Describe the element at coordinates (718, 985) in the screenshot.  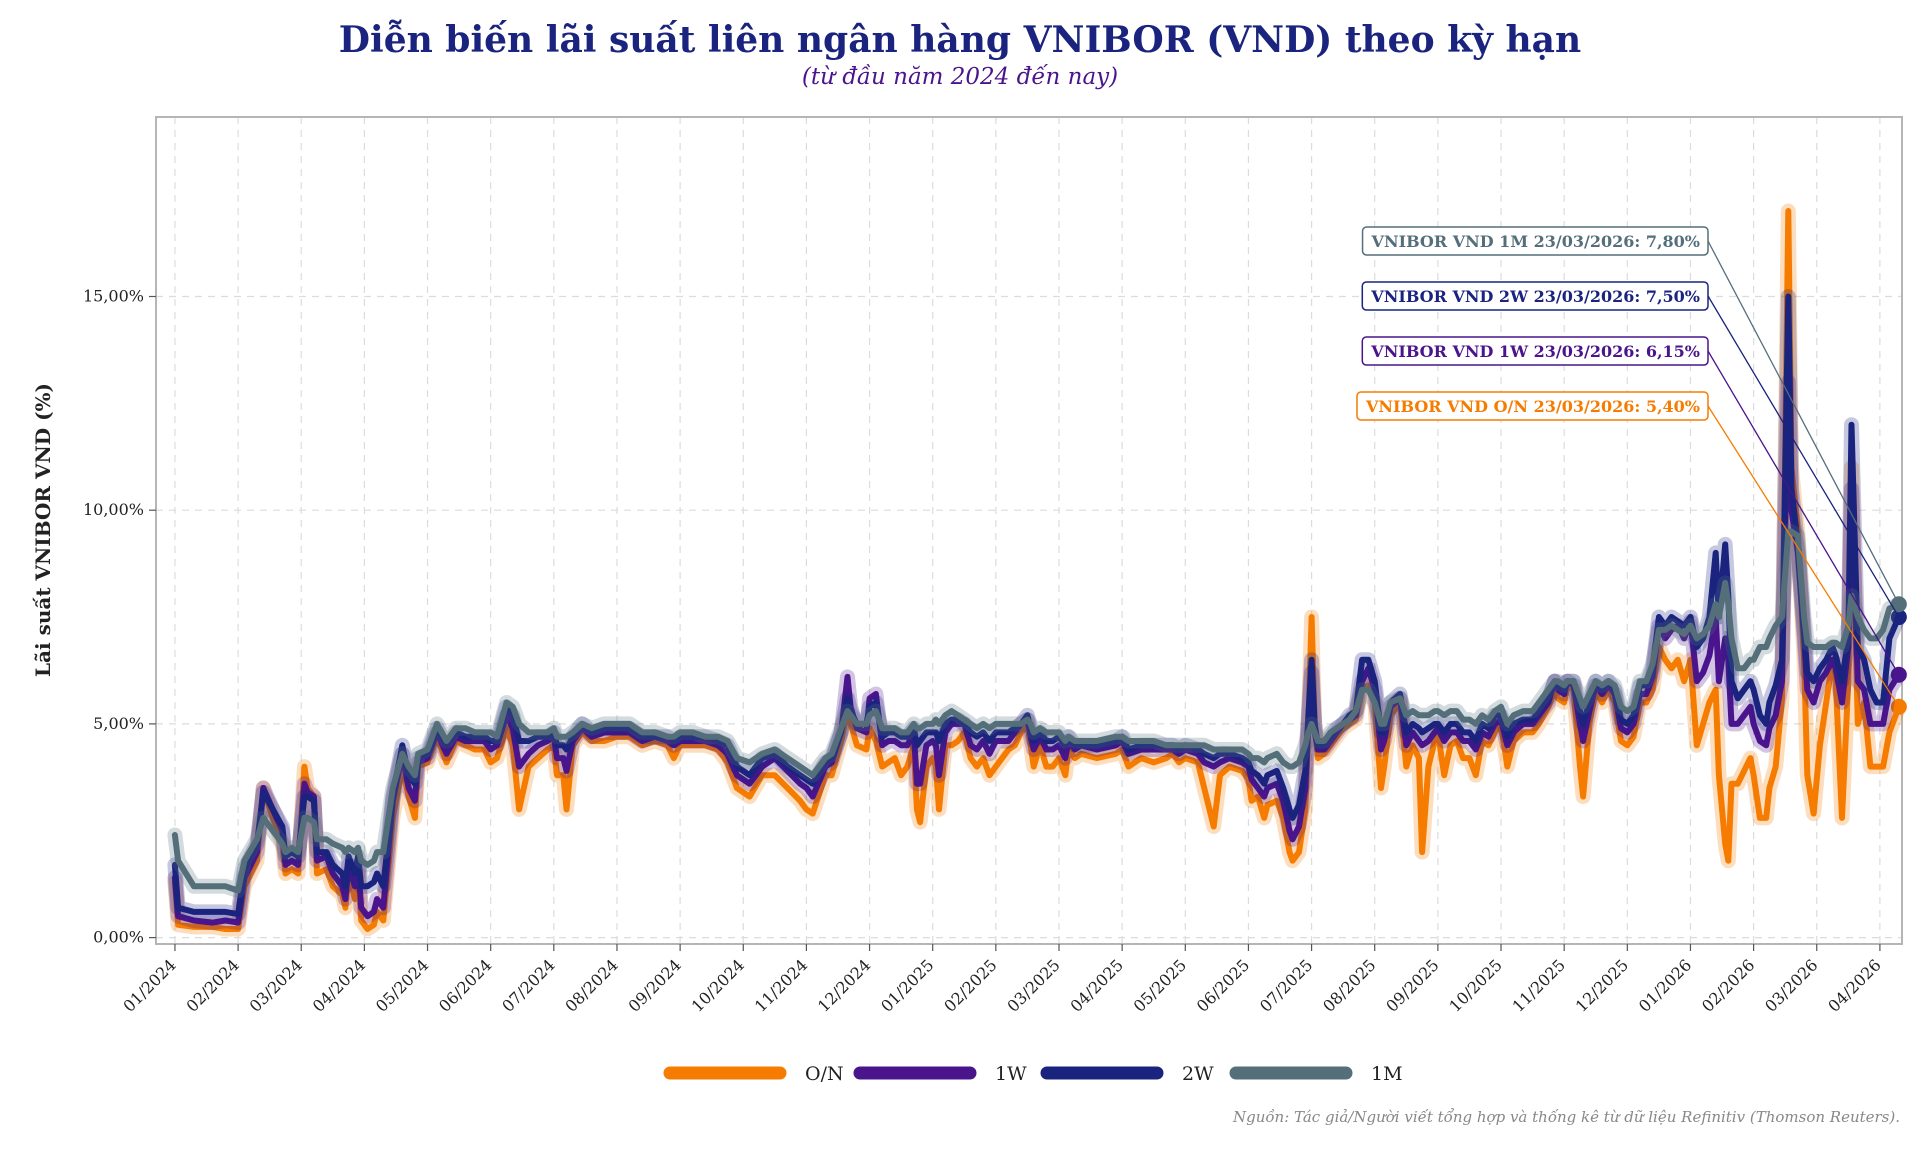
I see `x-tick-label: 10/2024` at that location.